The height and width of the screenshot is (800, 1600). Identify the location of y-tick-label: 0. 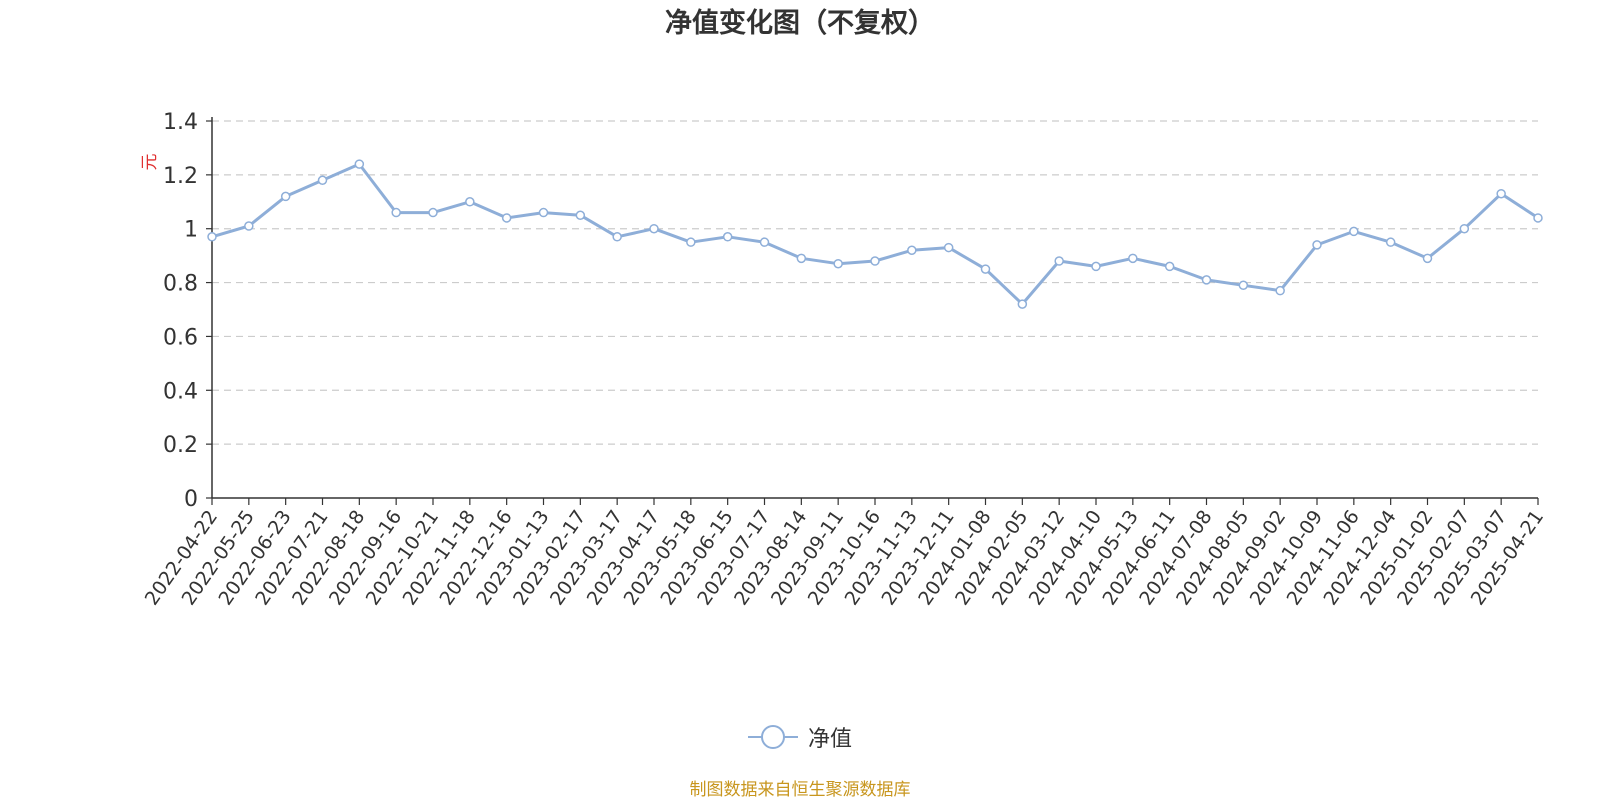
(191, 499).